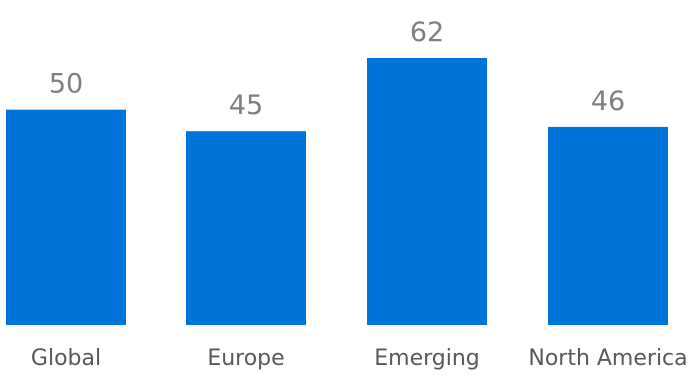 This screenshot has height=378, width=695. Describe the element at coordinates (246, 228) in the screenshot. I see `bar-europe` at that location.